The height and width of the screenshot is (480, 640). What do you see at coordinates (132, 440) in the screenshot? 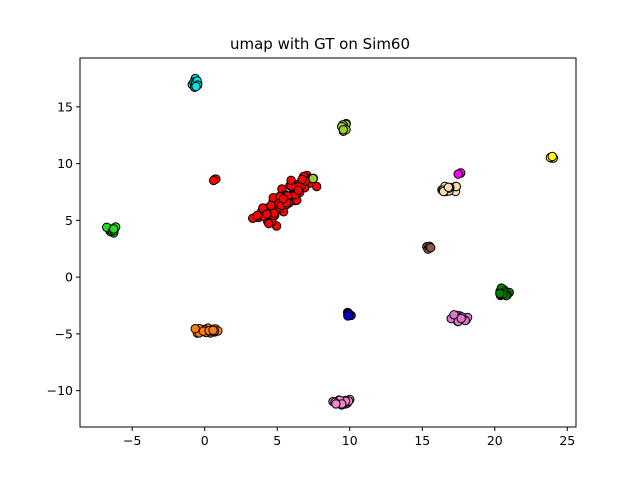
I see `x-tick-label: −5` at bounding box center [132, 440].